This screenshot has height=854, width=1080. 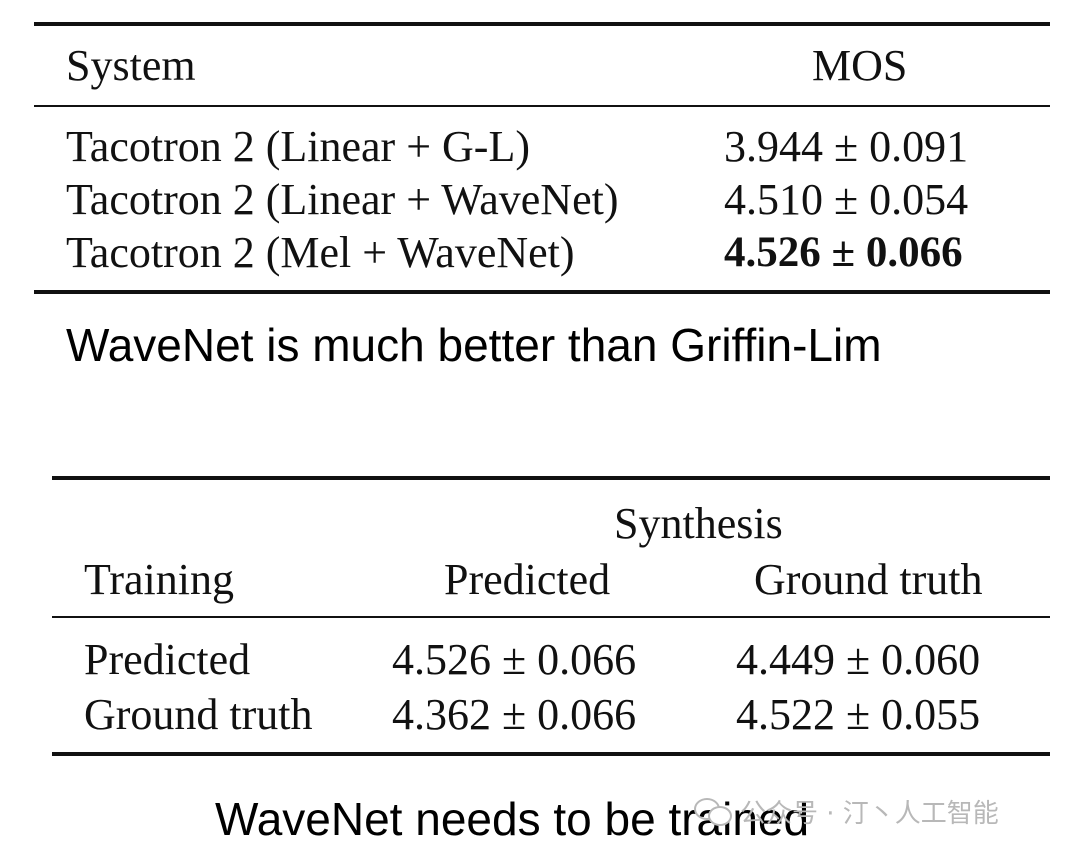 I want to click on table-row-value: 4.449 ± 0.060, so click(x=858, y=659).